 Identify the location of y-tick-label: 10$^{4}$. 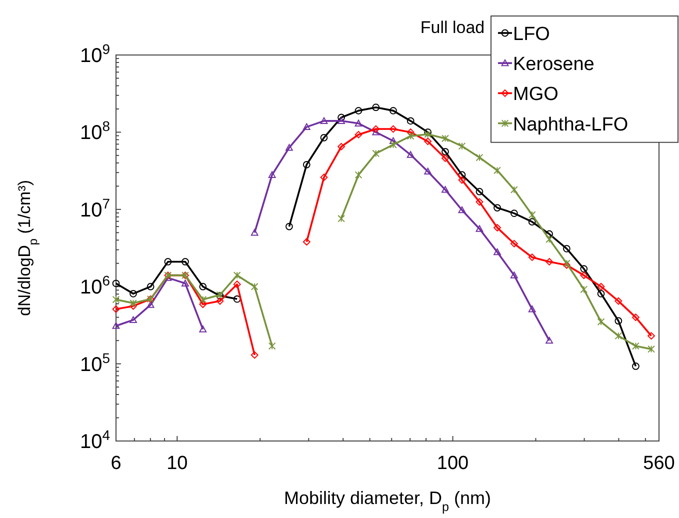
(95, 440).